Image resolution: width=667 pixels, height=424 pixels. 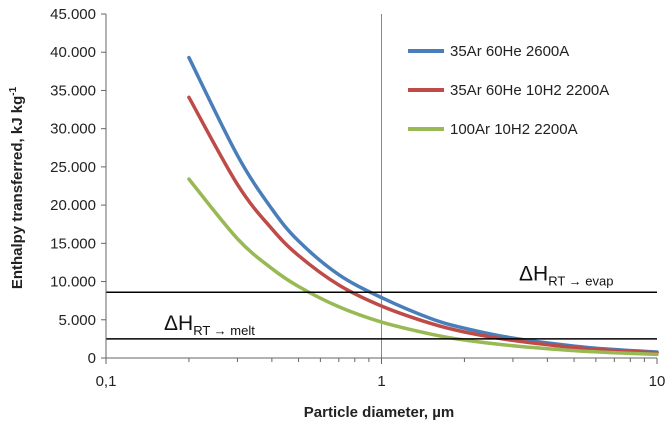 I want to click on reference-label-melt: ΔHRT → melt, so click(x=209, y=325).